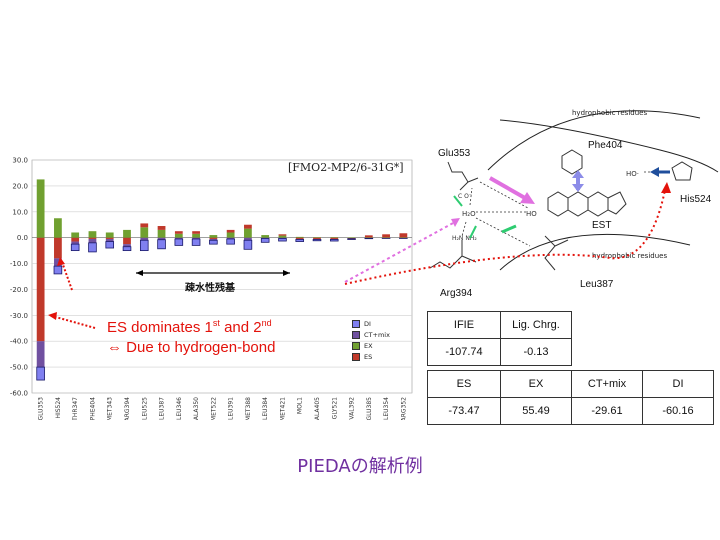 The height and width of the screenshot is (540, 720). I want to click on hydrogen-bond-note: ⇔ Due to hydrogen-bond, so click(191, 347).